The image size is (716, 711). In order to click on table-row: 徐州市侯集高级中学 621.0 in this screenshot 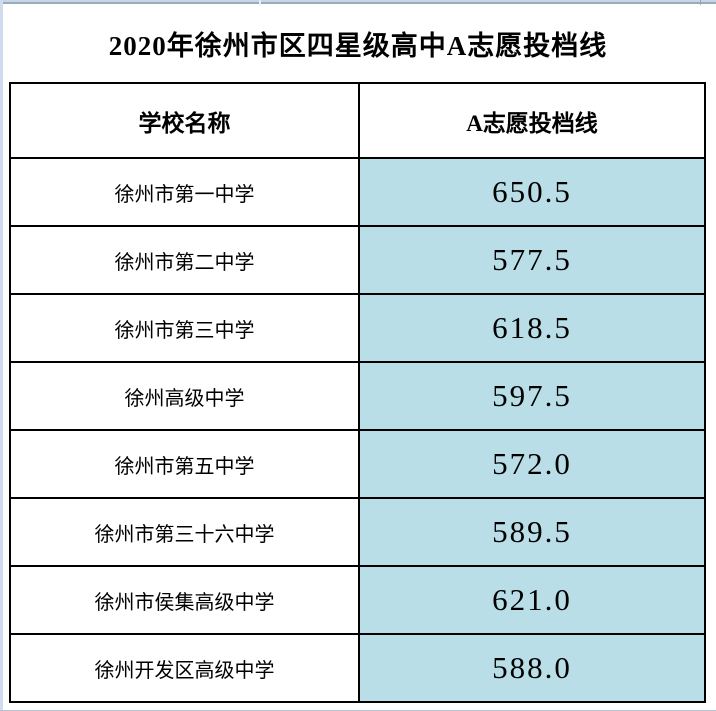, I will do `click(357, 600)`.